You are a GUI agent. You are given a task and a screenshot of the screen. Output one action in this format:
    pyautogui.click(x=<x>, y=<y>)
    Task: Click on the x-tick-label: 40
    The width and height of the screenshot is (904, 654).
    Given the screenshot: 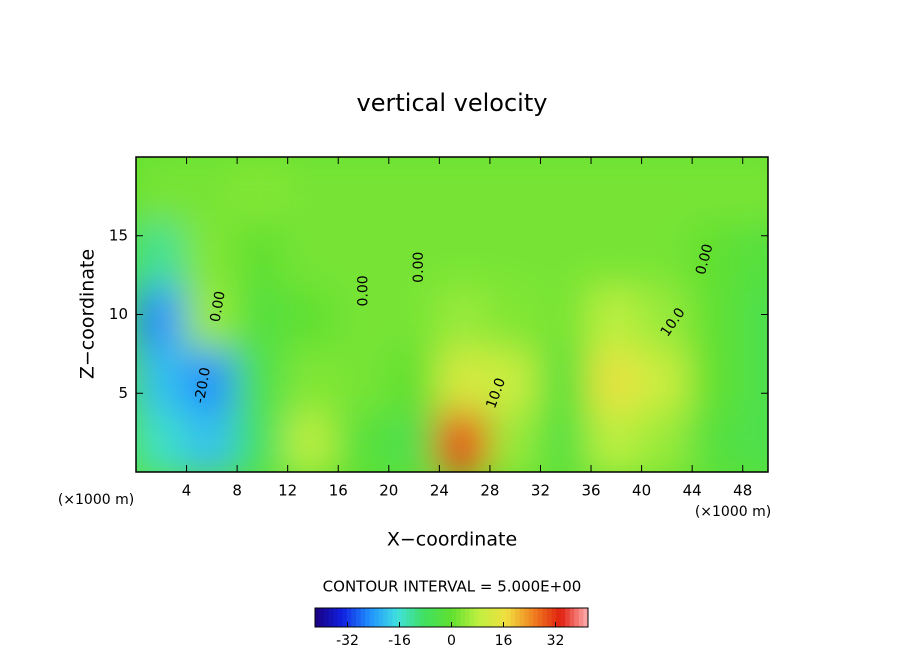 What is the action you would take?
    pyautogui.click(x=641, y=491)
    